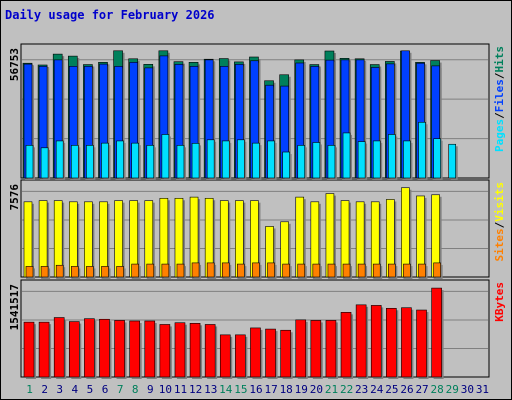 The height and width of the screenshot is (400, 512). What do you see at coordinates (180, 389) in the screenshot?
I see `x-axis-day-label: 11` at bounding box center [180, 389].